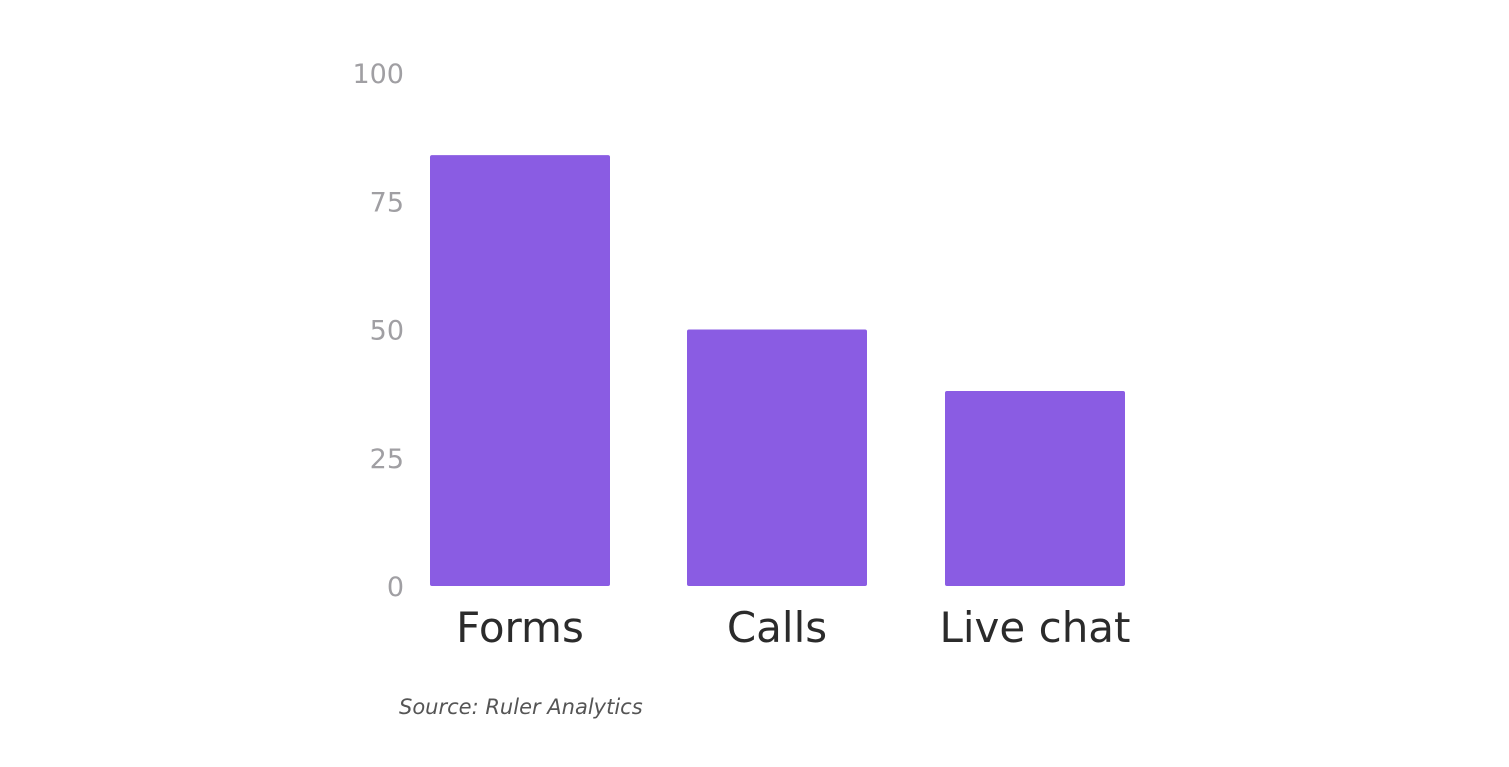 This screenshot has width=1509, height=767. What do you see at coordinates (520, 627) in the screenshot?
I see `category-label-forms: Forms` at bounding box center [520, 627].